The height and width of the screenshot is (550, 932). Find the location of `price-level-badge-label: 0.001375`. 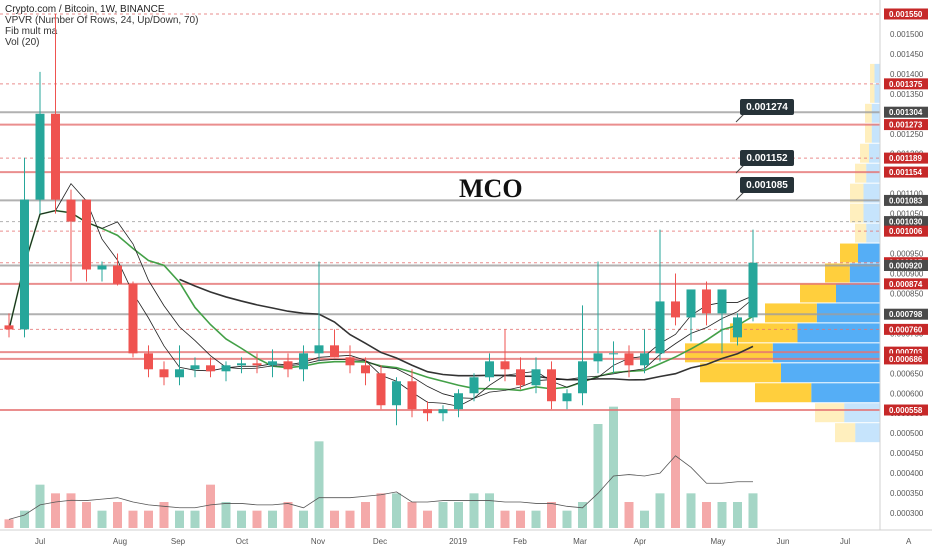

price-level-badge-label: 0.001375 is located at coordinates (906, 84).